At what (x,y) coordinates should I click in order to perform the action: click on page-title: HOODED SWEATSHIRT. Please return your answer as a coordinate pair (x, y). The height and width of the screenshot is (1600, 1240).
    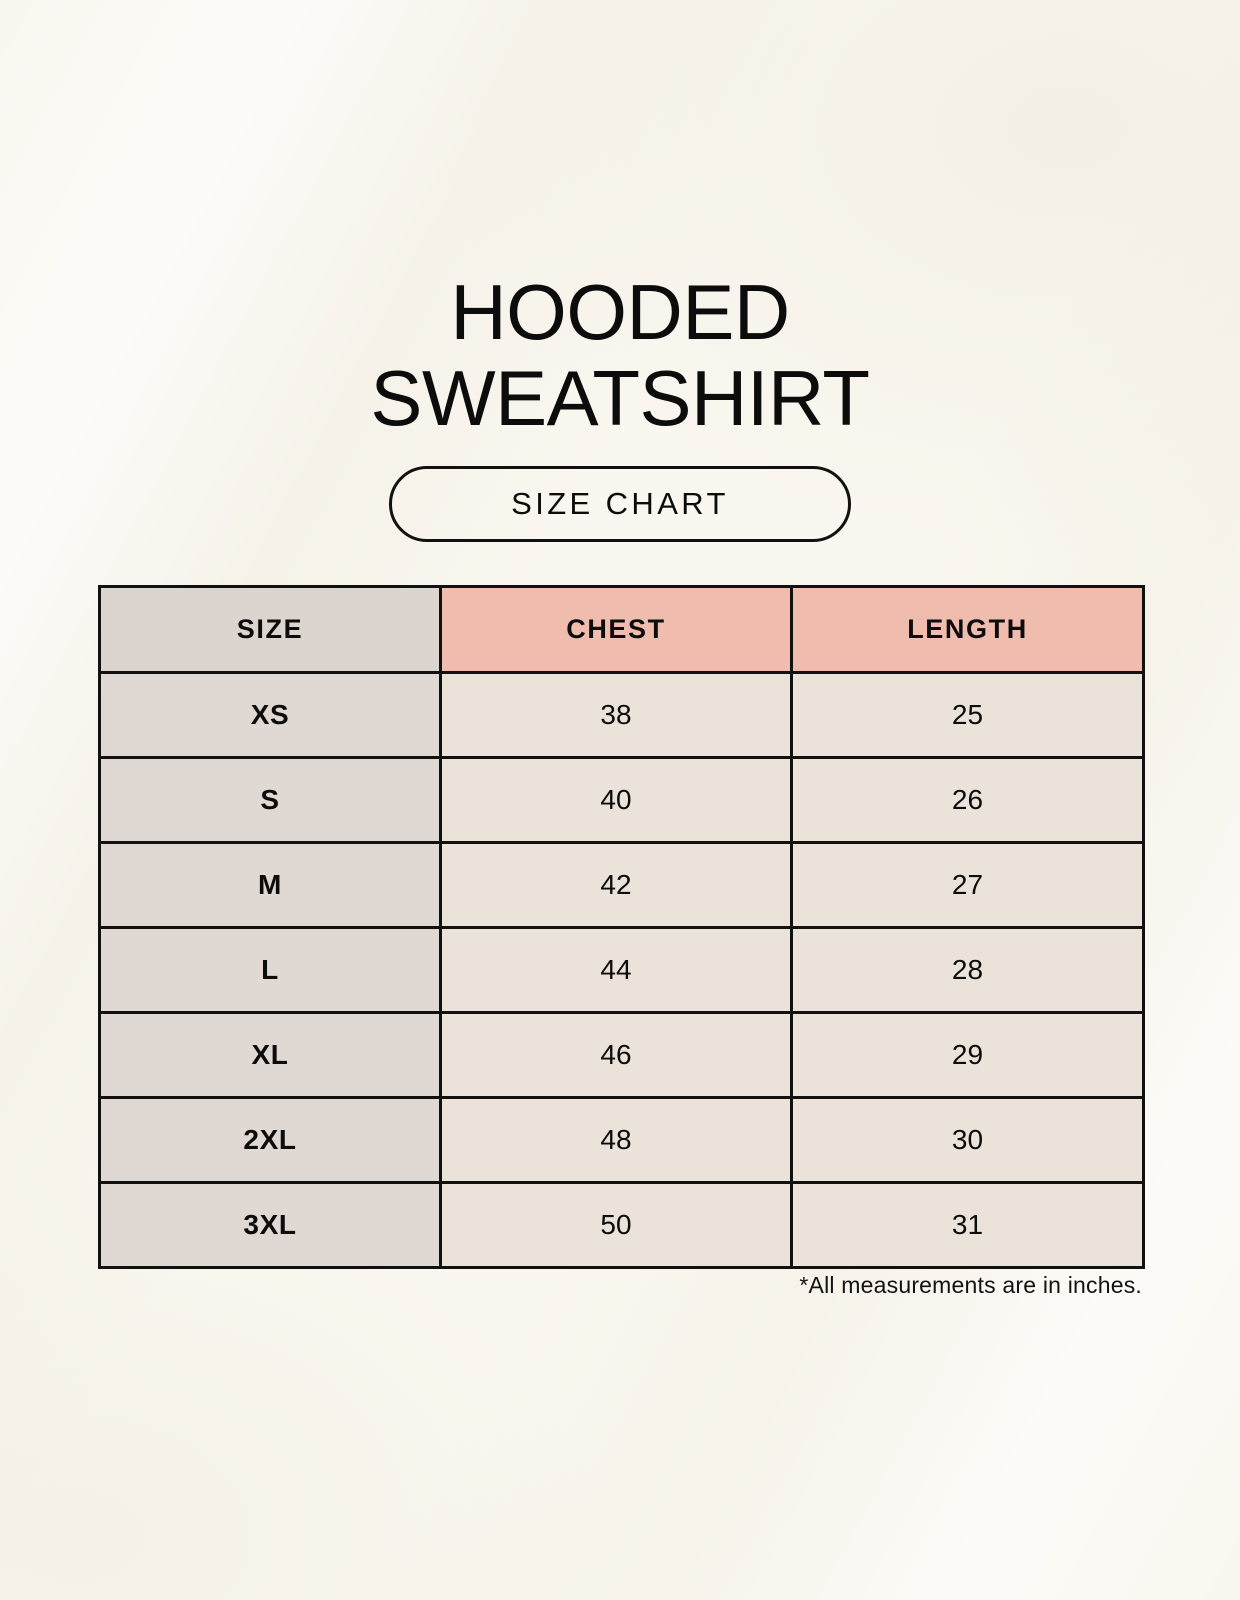
    Looking at the image, I should click on (620, 355).